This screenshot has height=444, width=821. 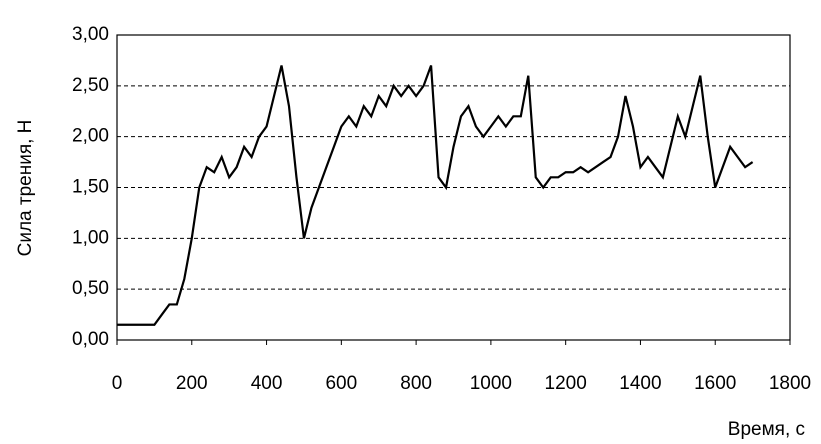 What do you see at coordinates (90, 288) in the screenshot?
I see `y-tick-label: 0,50` at bounding box center [90, 288].